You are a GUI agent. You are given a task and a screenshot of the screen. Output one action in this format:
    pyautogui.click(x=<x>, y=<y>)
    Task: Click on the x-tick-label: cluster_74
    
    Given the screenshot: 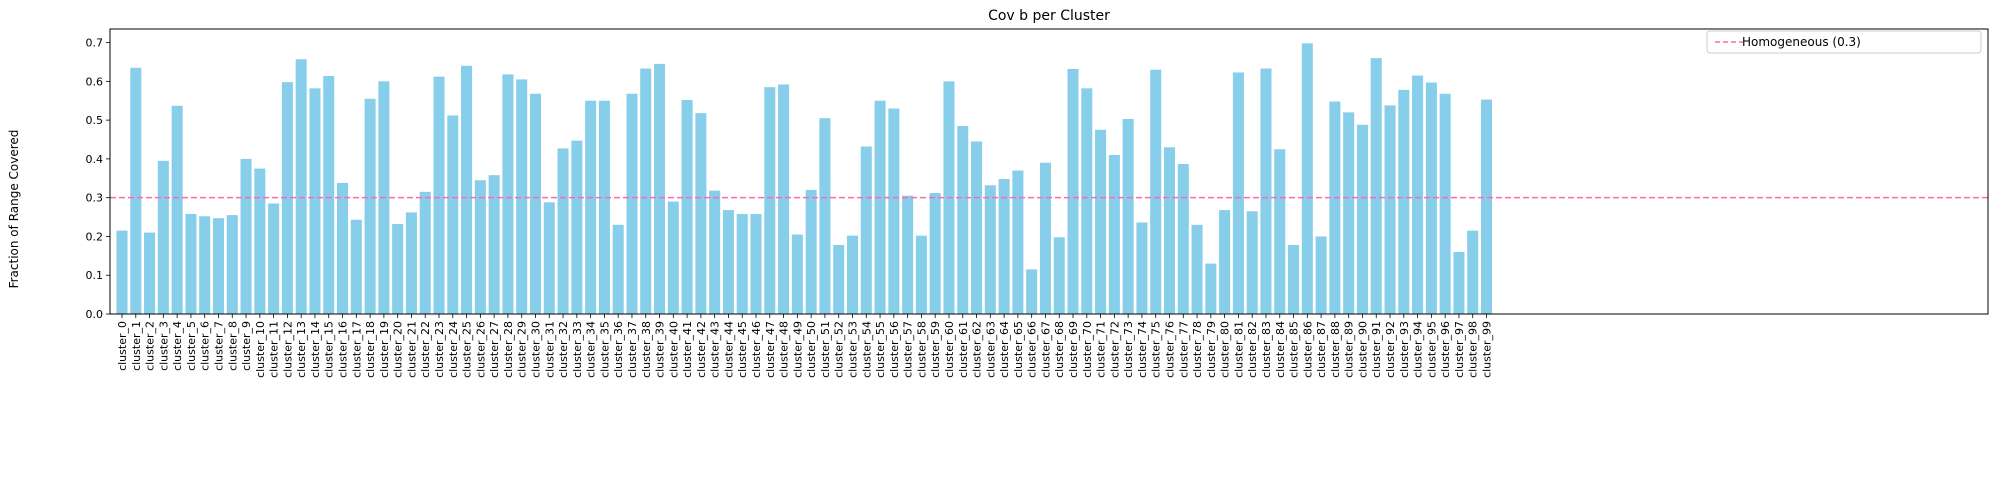 What is the action you would take?
    pyautogui.click(x=1142, y=349)
    